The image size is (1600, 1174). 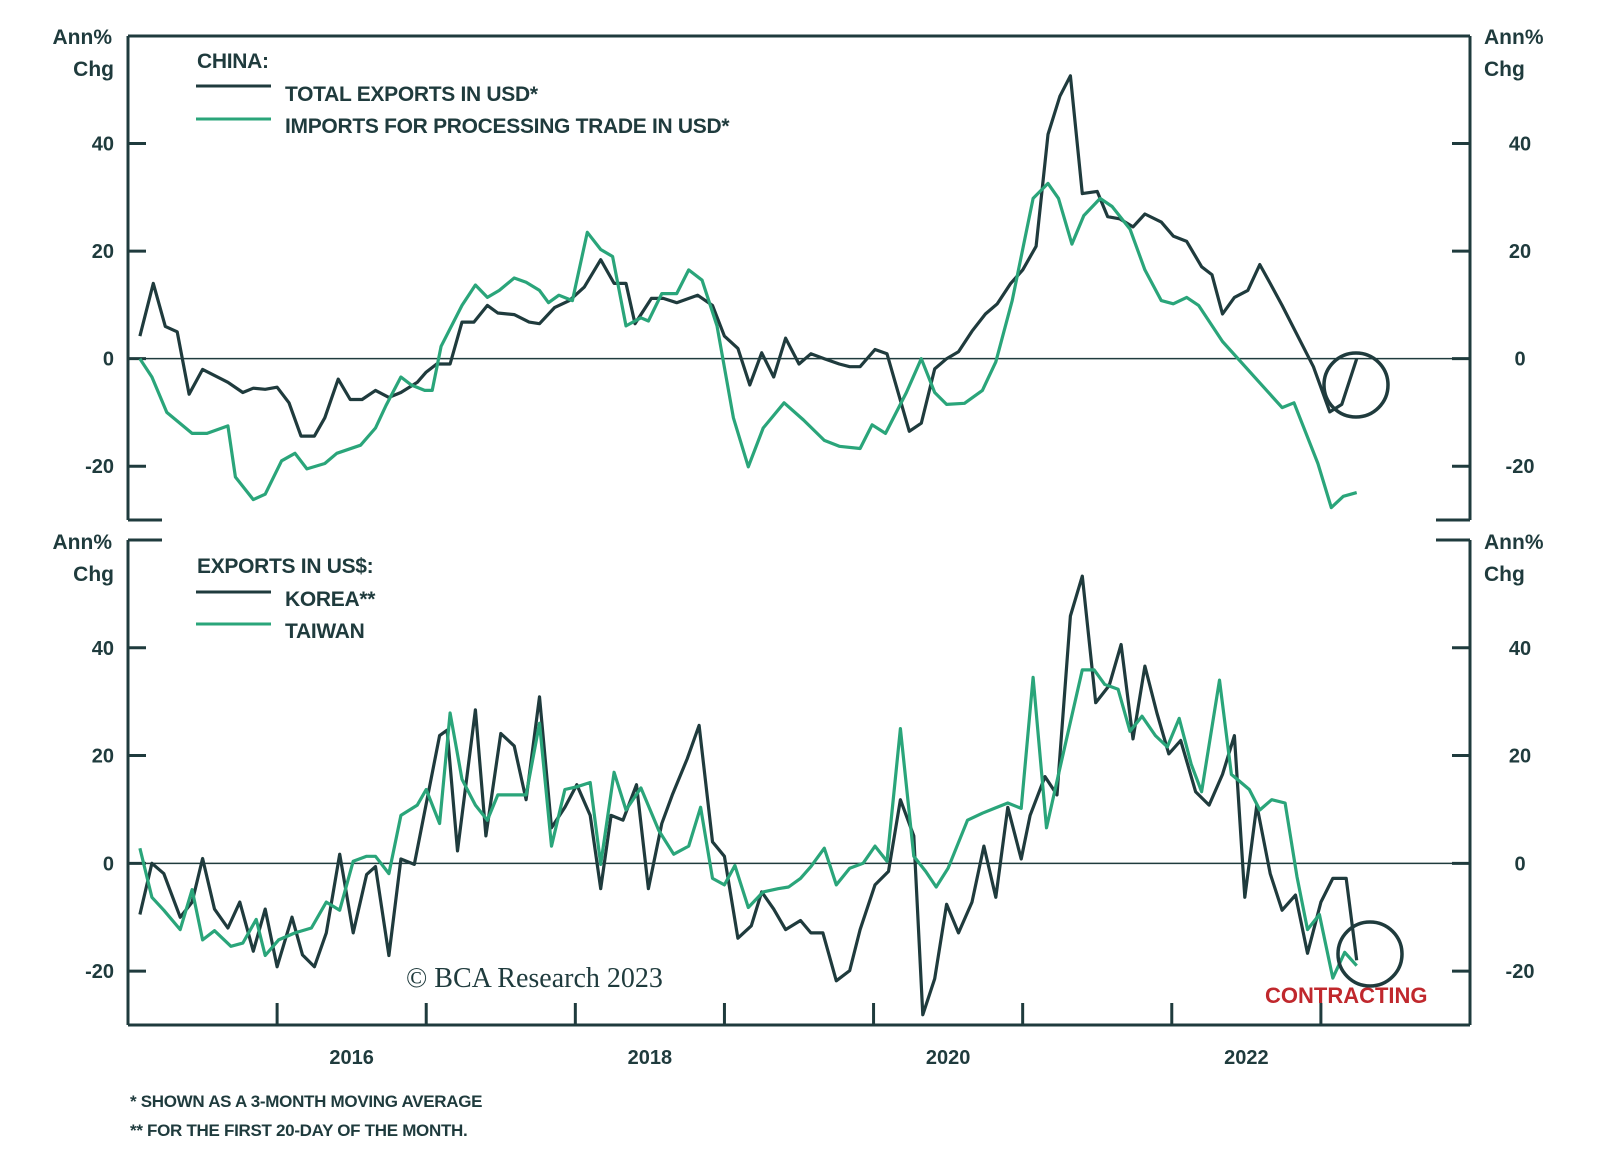 I want to click on top-legend-title: CHINA:, so click(x=233, y=61).